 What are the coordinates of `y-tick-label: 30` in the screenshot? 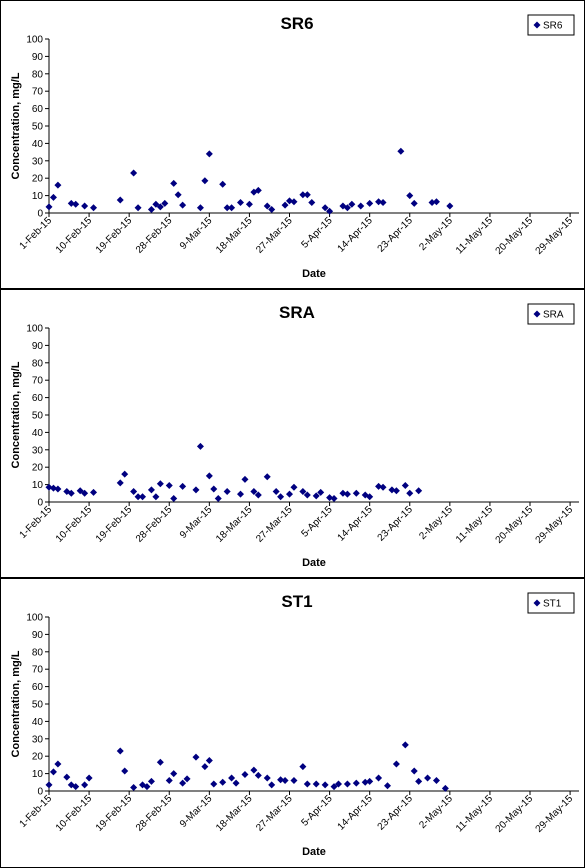 It's located at (38, 450).